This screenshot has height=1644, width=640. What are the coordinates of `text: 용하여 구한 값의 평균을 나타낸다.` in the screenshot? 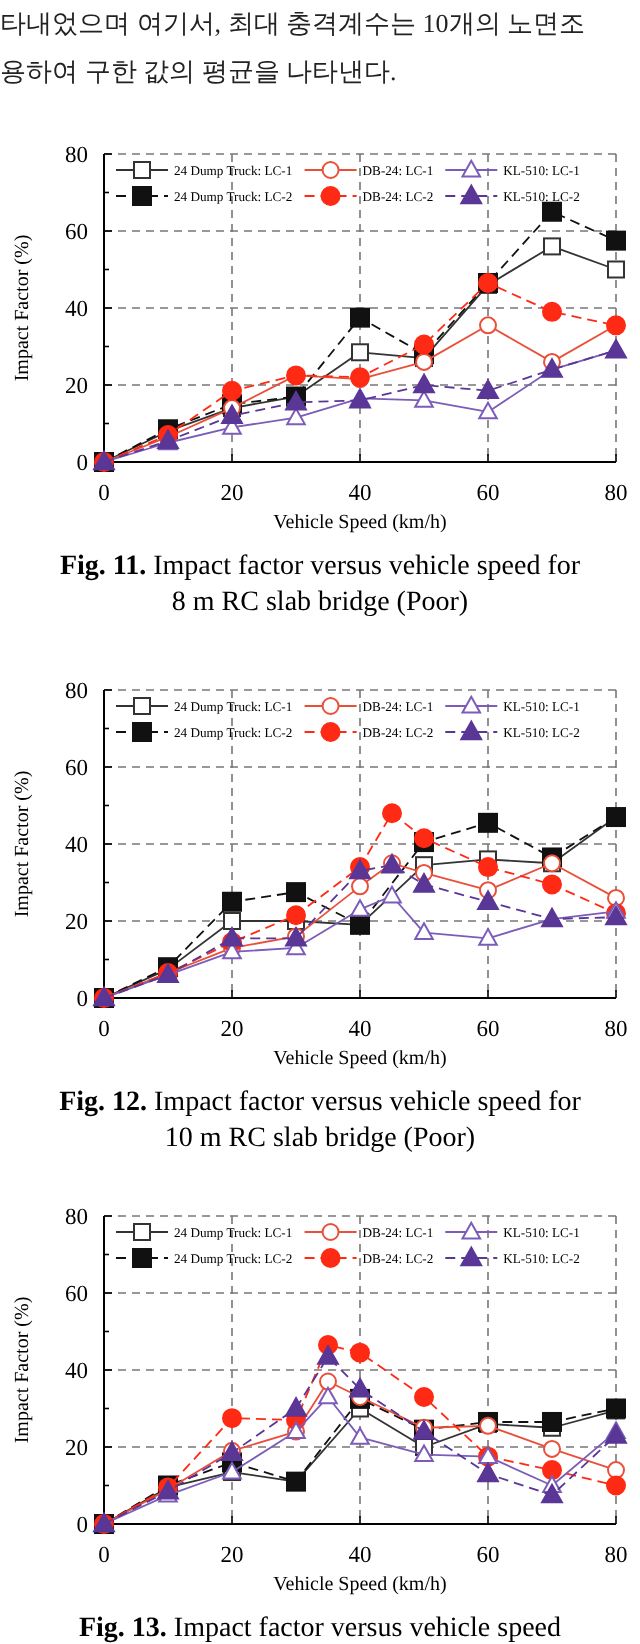 It's located at (198, 71).